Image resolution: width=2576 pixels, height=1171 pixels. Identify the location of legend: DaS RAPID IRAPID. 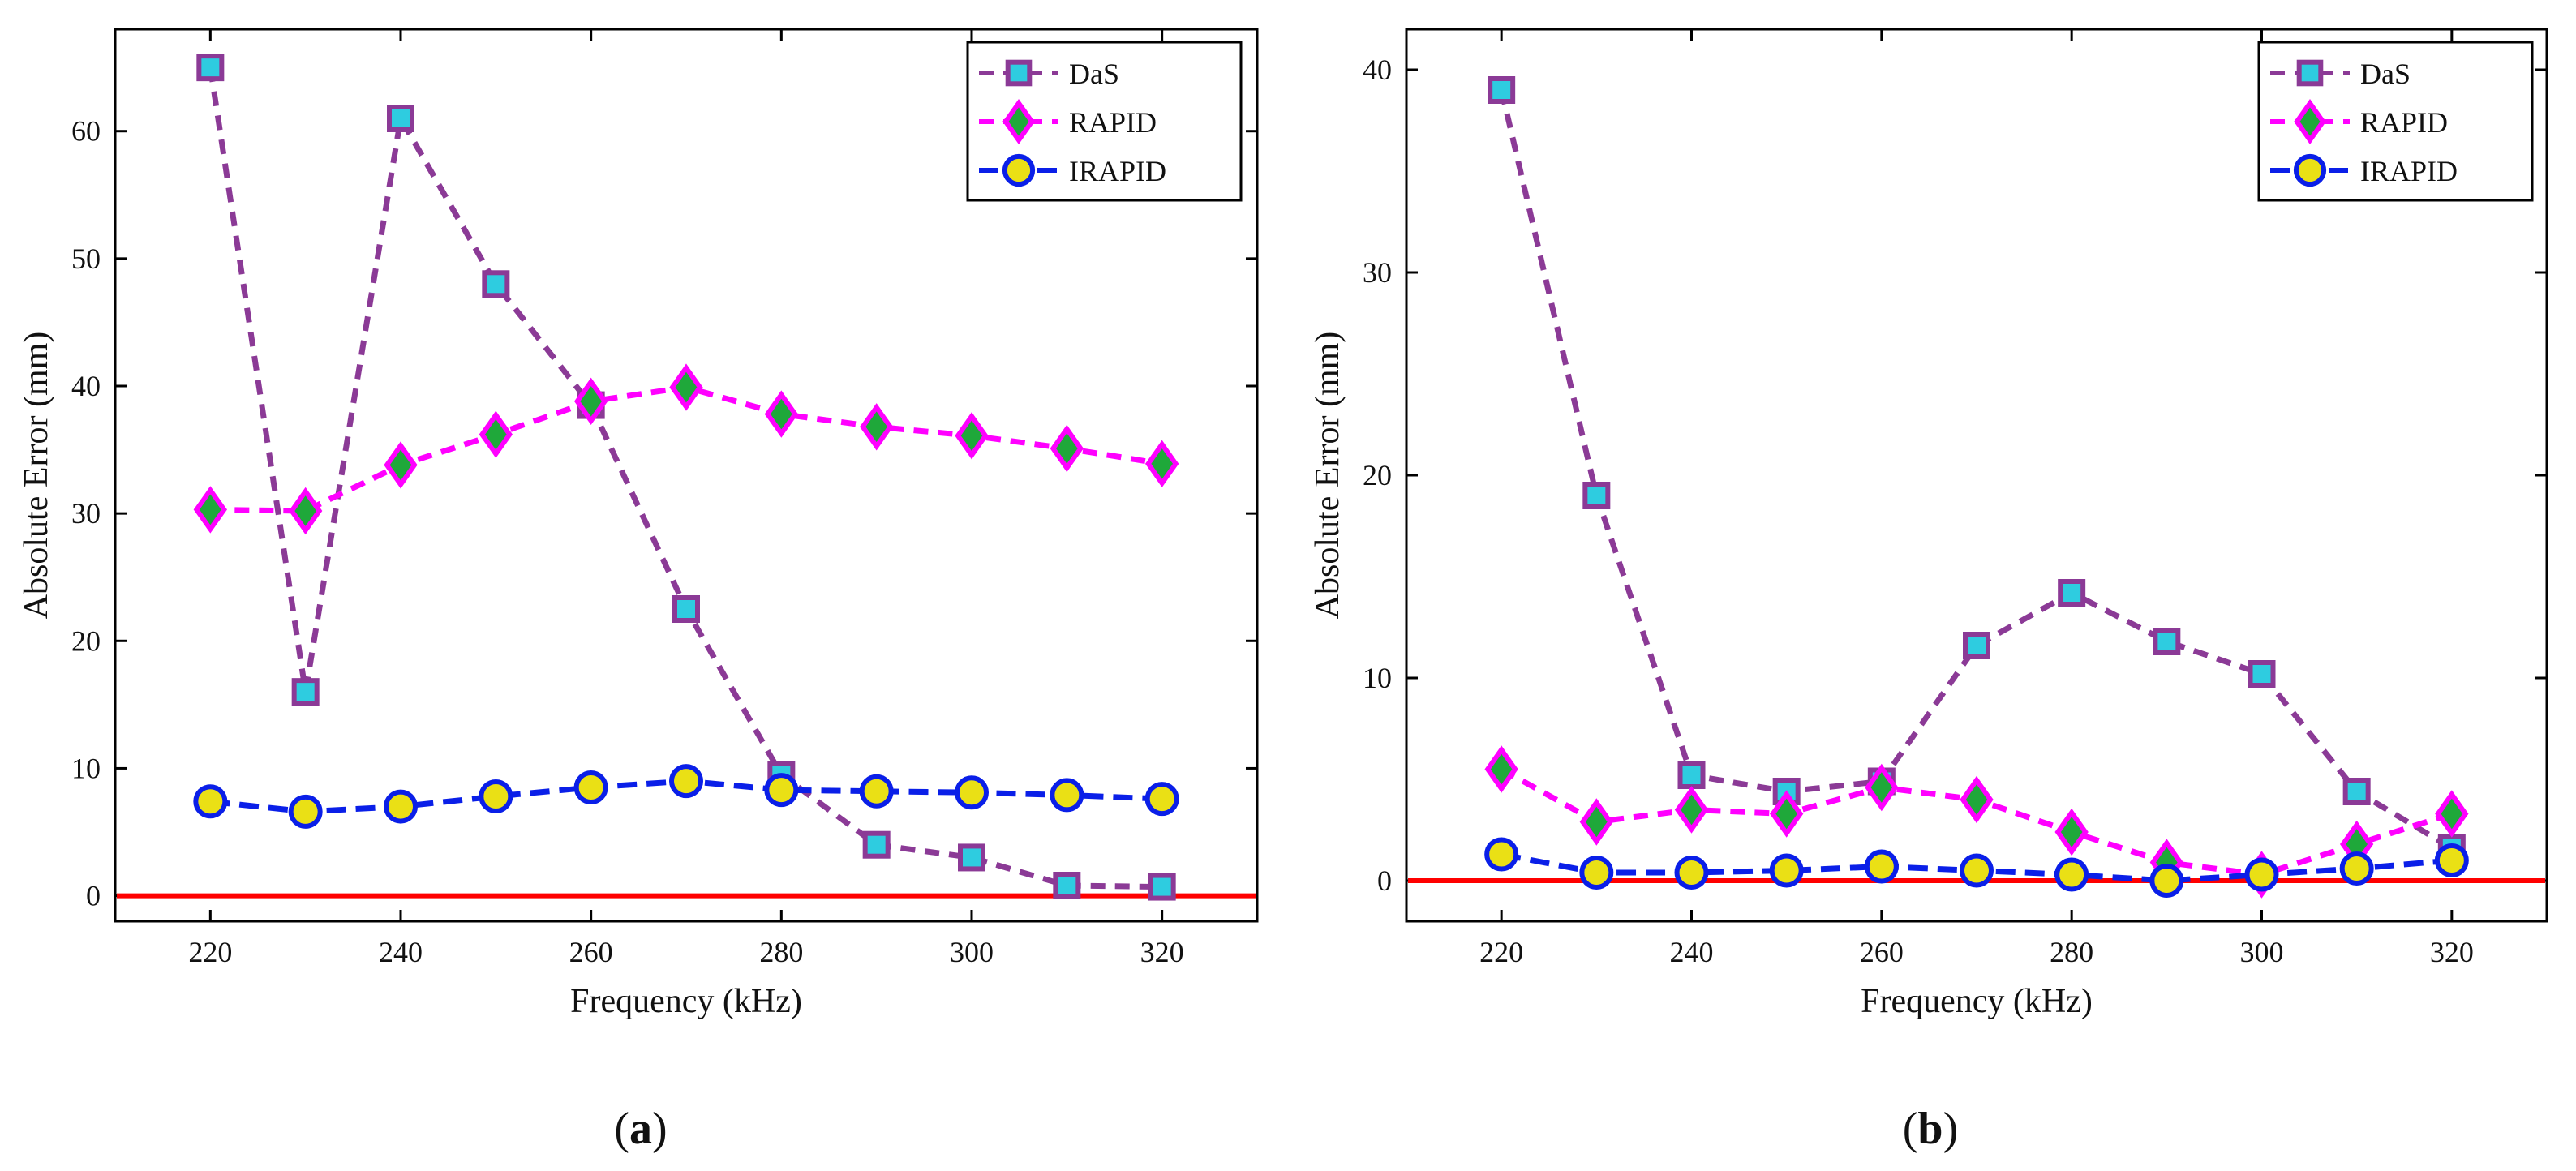
(2395, 121).